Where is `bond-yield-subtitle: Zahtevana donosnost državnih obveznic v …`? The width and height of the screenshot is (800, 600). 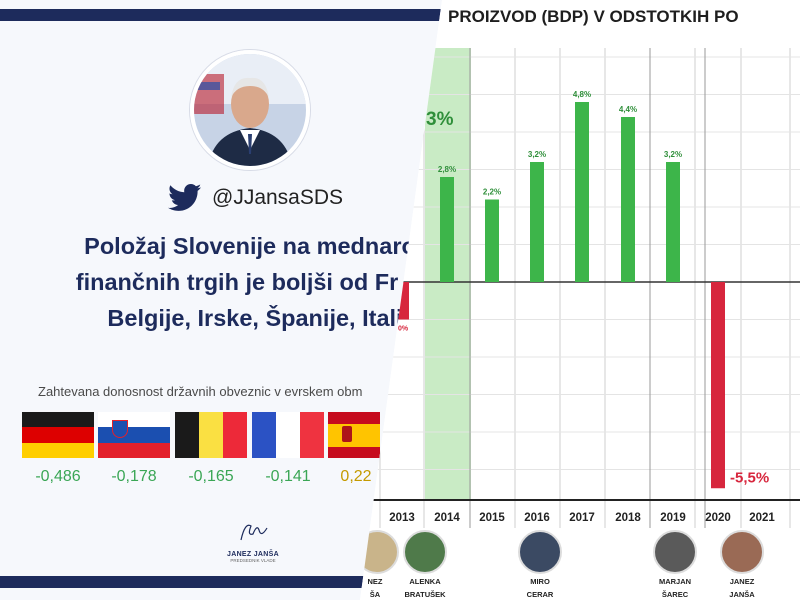
bond-yield-subtitle: Zahtevana donosnost državnih obveznic v … is located at coordinates (200, 391).